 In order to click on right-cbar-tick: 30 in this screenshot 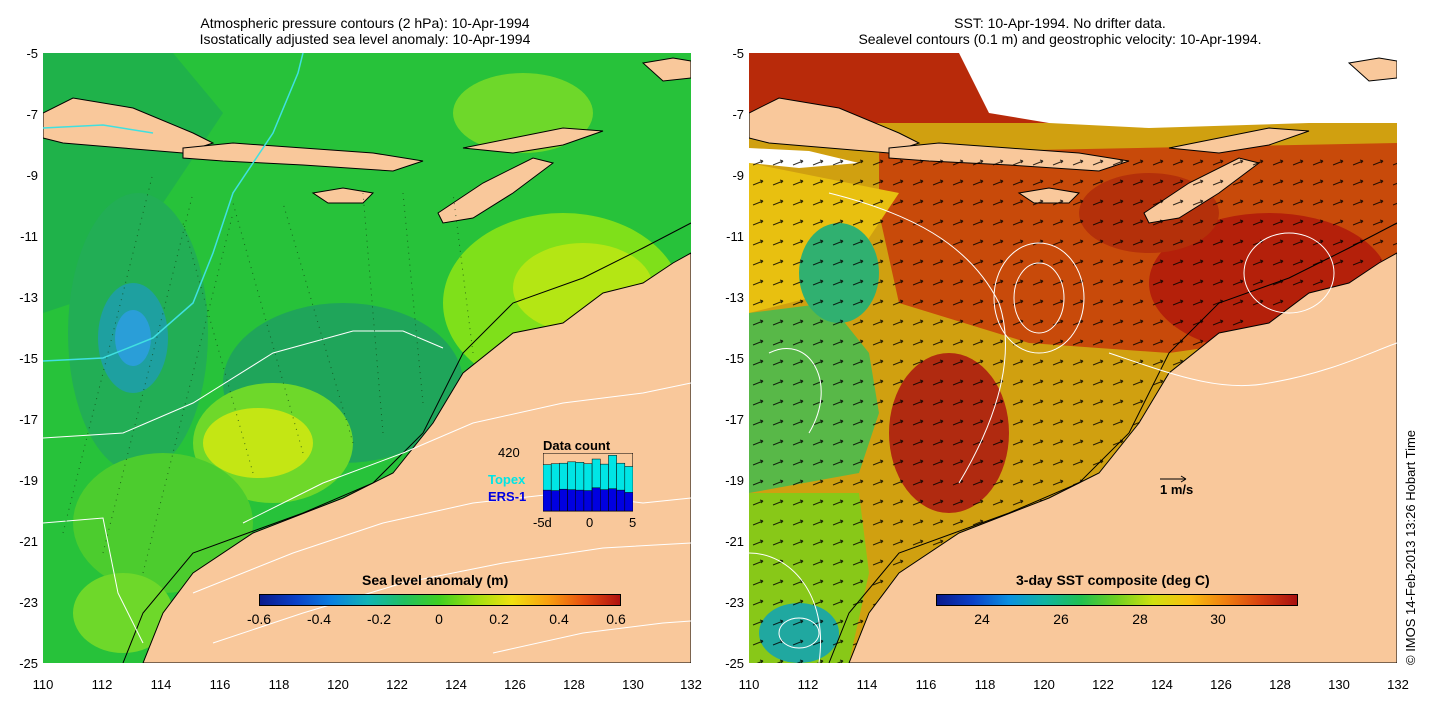, I will do `click(1218, 619)`.